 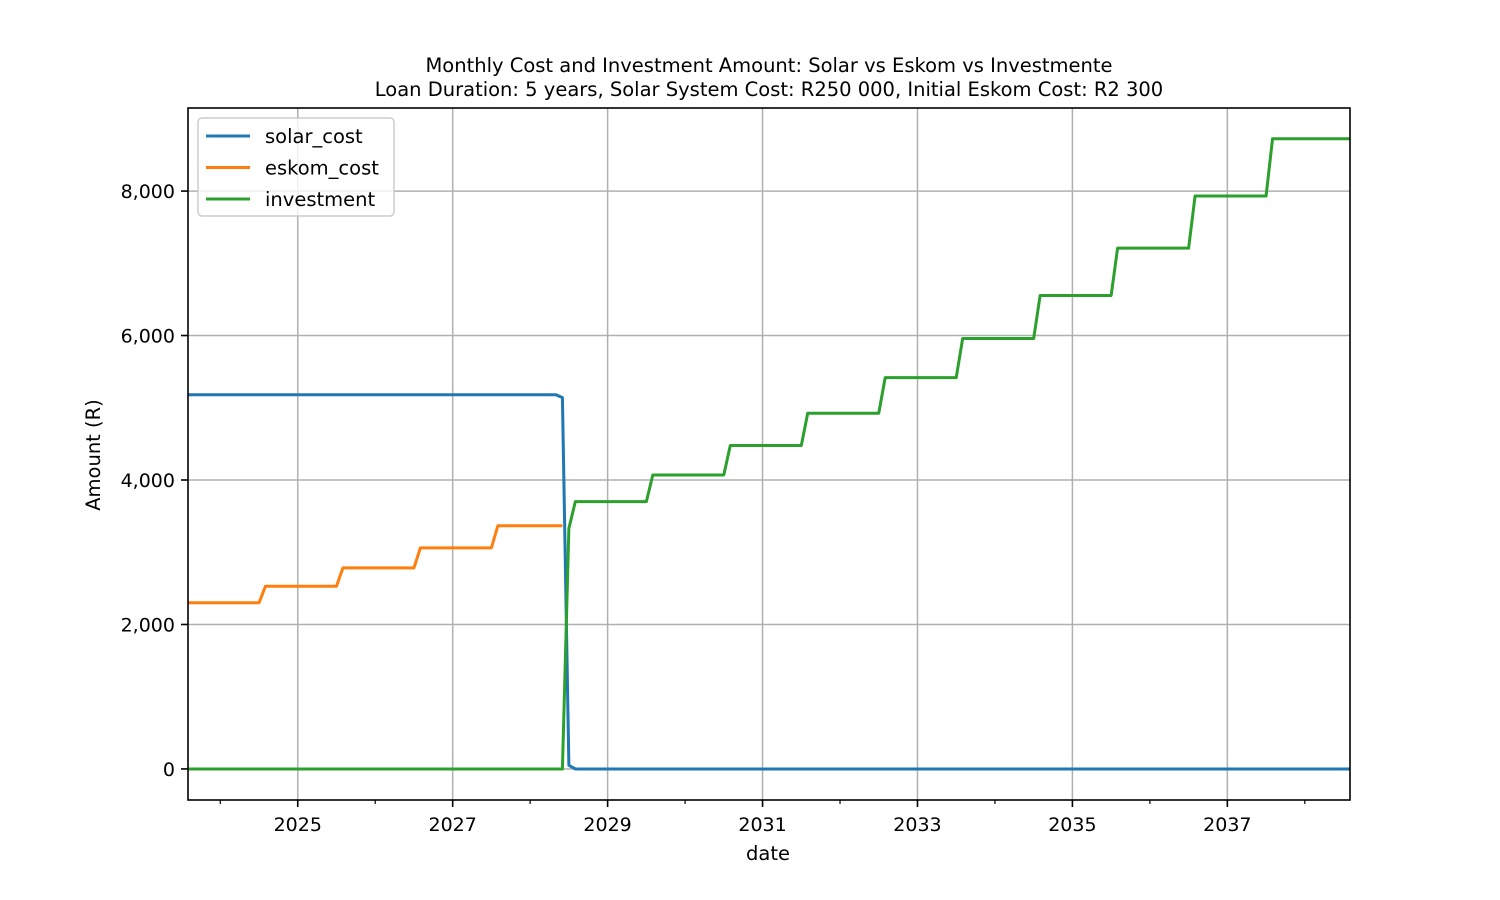 What do you see at coordinates (917, 825) in the screenshot?
I see `x-tick-label: 2033` at bounding box center [917, 825].